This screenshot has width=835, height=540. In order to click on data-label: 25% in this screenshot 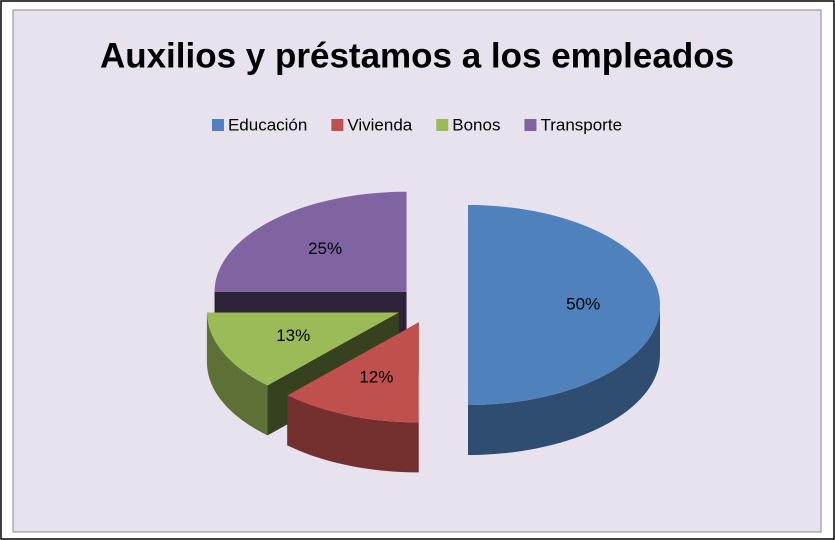, I will do `click(325, 248)`.